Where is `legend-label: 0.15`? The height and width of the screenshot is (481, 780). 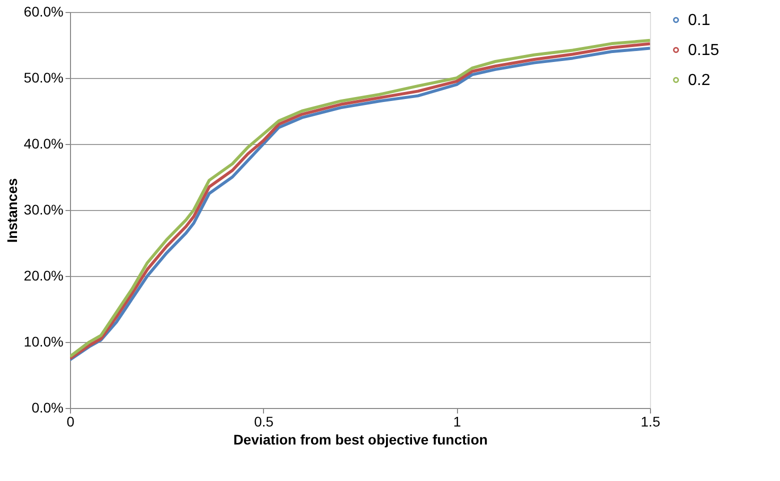 legend-label: 0.15 is located at coordinates (704, 50).